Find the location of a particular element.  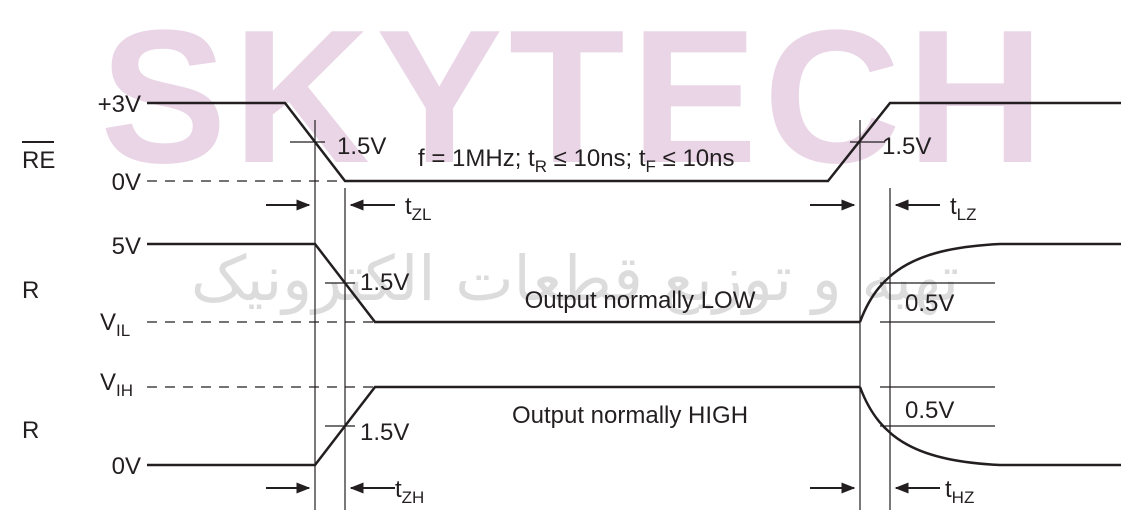

r-high-signal is located at coordinates (634, 426).